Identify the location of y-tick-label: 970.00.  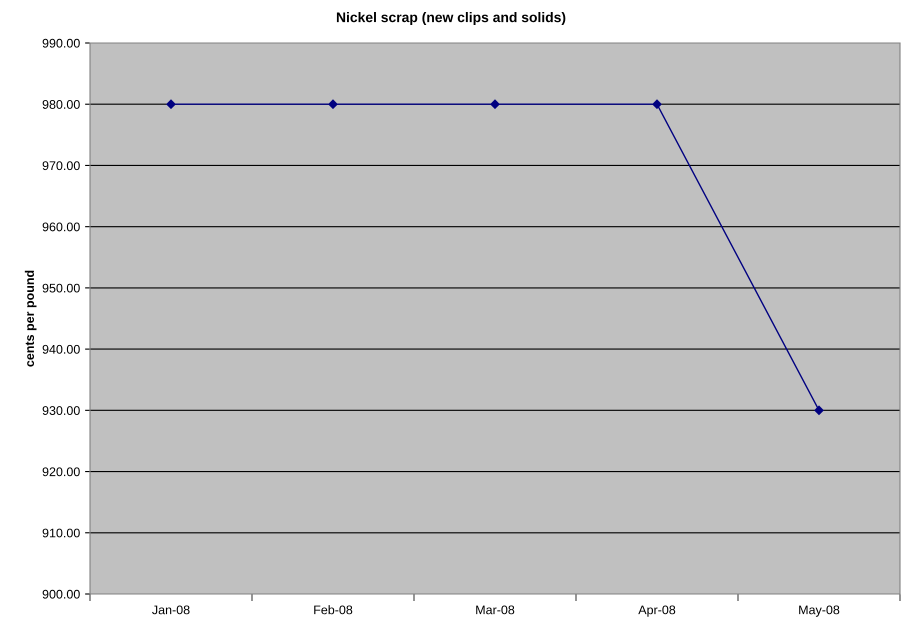
(61, 165).